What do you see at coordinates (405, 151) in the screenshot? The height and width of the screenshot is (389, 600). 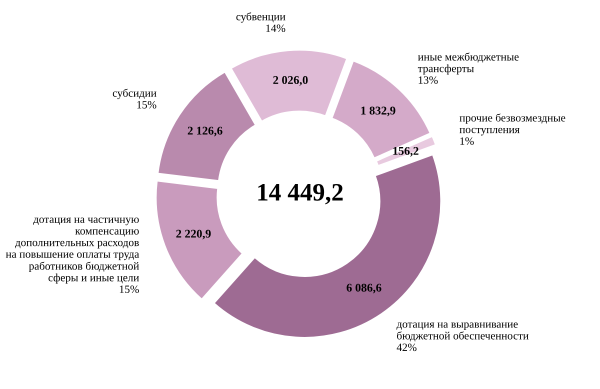 I see `data-label: 156,2` at bounding box center [405, 151].